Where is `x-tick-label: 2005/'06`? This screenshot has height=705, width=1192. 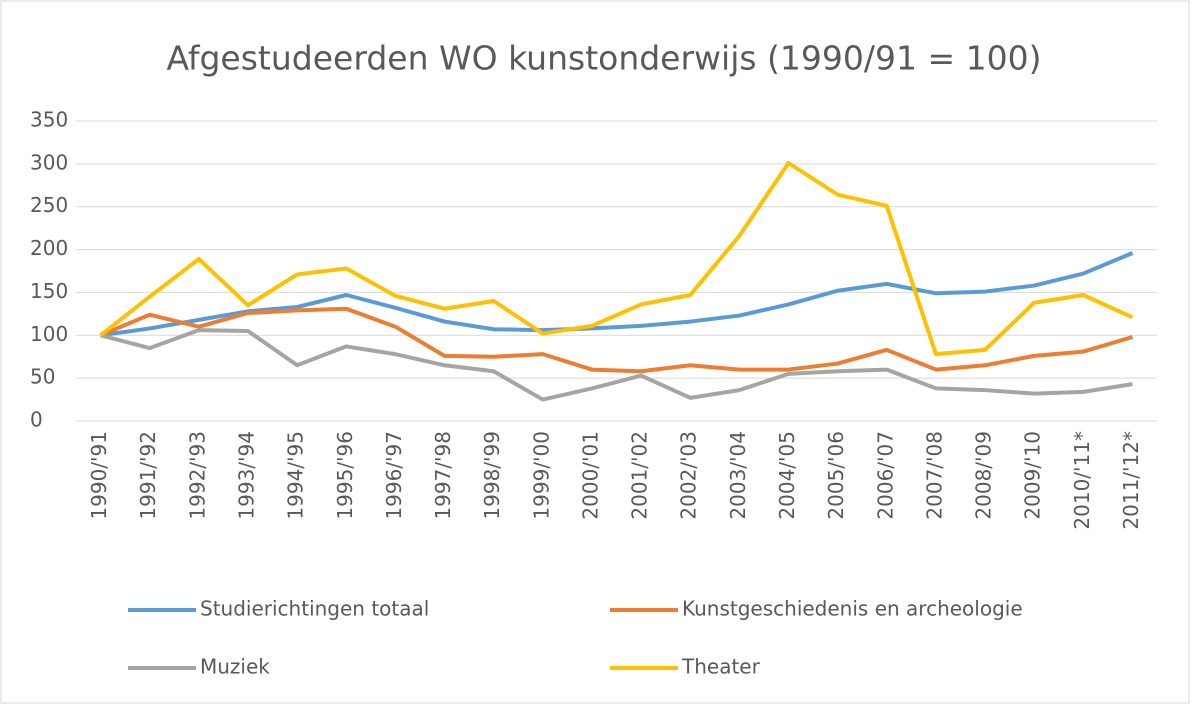
x-tick-label: 2005/'06 is located at coordinates (836, 475).